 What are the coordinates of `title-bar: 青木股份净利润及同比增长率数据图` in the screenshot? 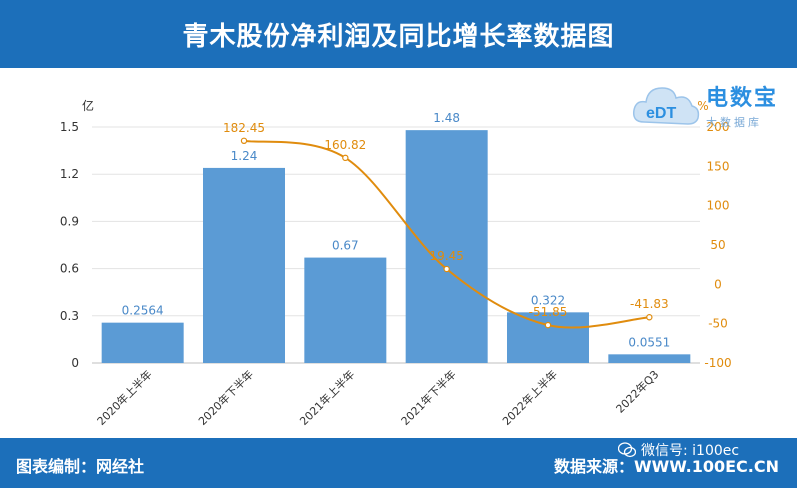 It's located at (398, 34).